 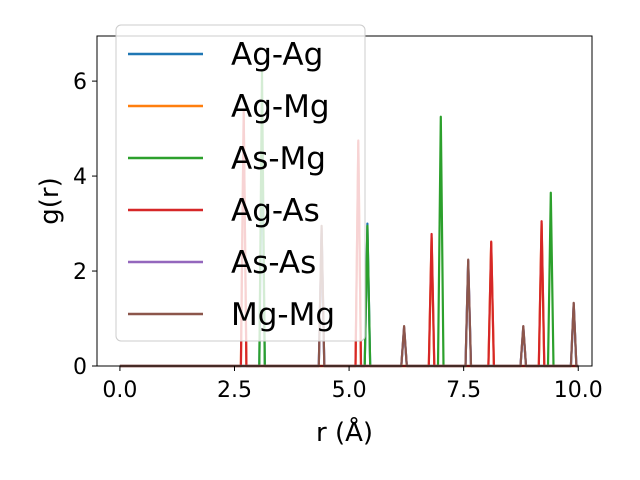 What do you see at coordinates (80, 82) in the screenshot?
I see `y-tick-label: 6` at bounding box center [80, 82].